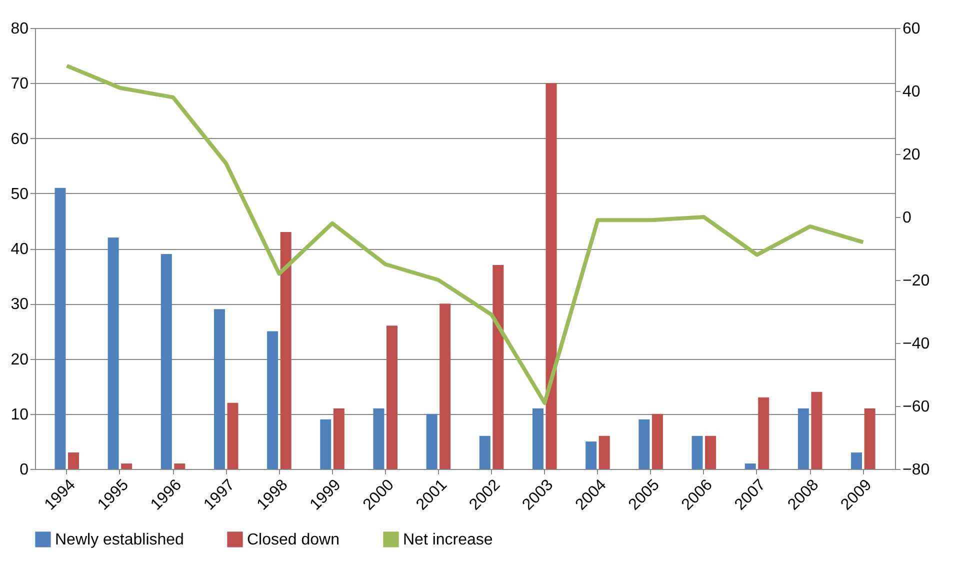 The image size is (959, 580). What do you see at coordinates (19, 84) in the screenshot?
I see `y-tick-label: 70` at bounding box center [19, 84].